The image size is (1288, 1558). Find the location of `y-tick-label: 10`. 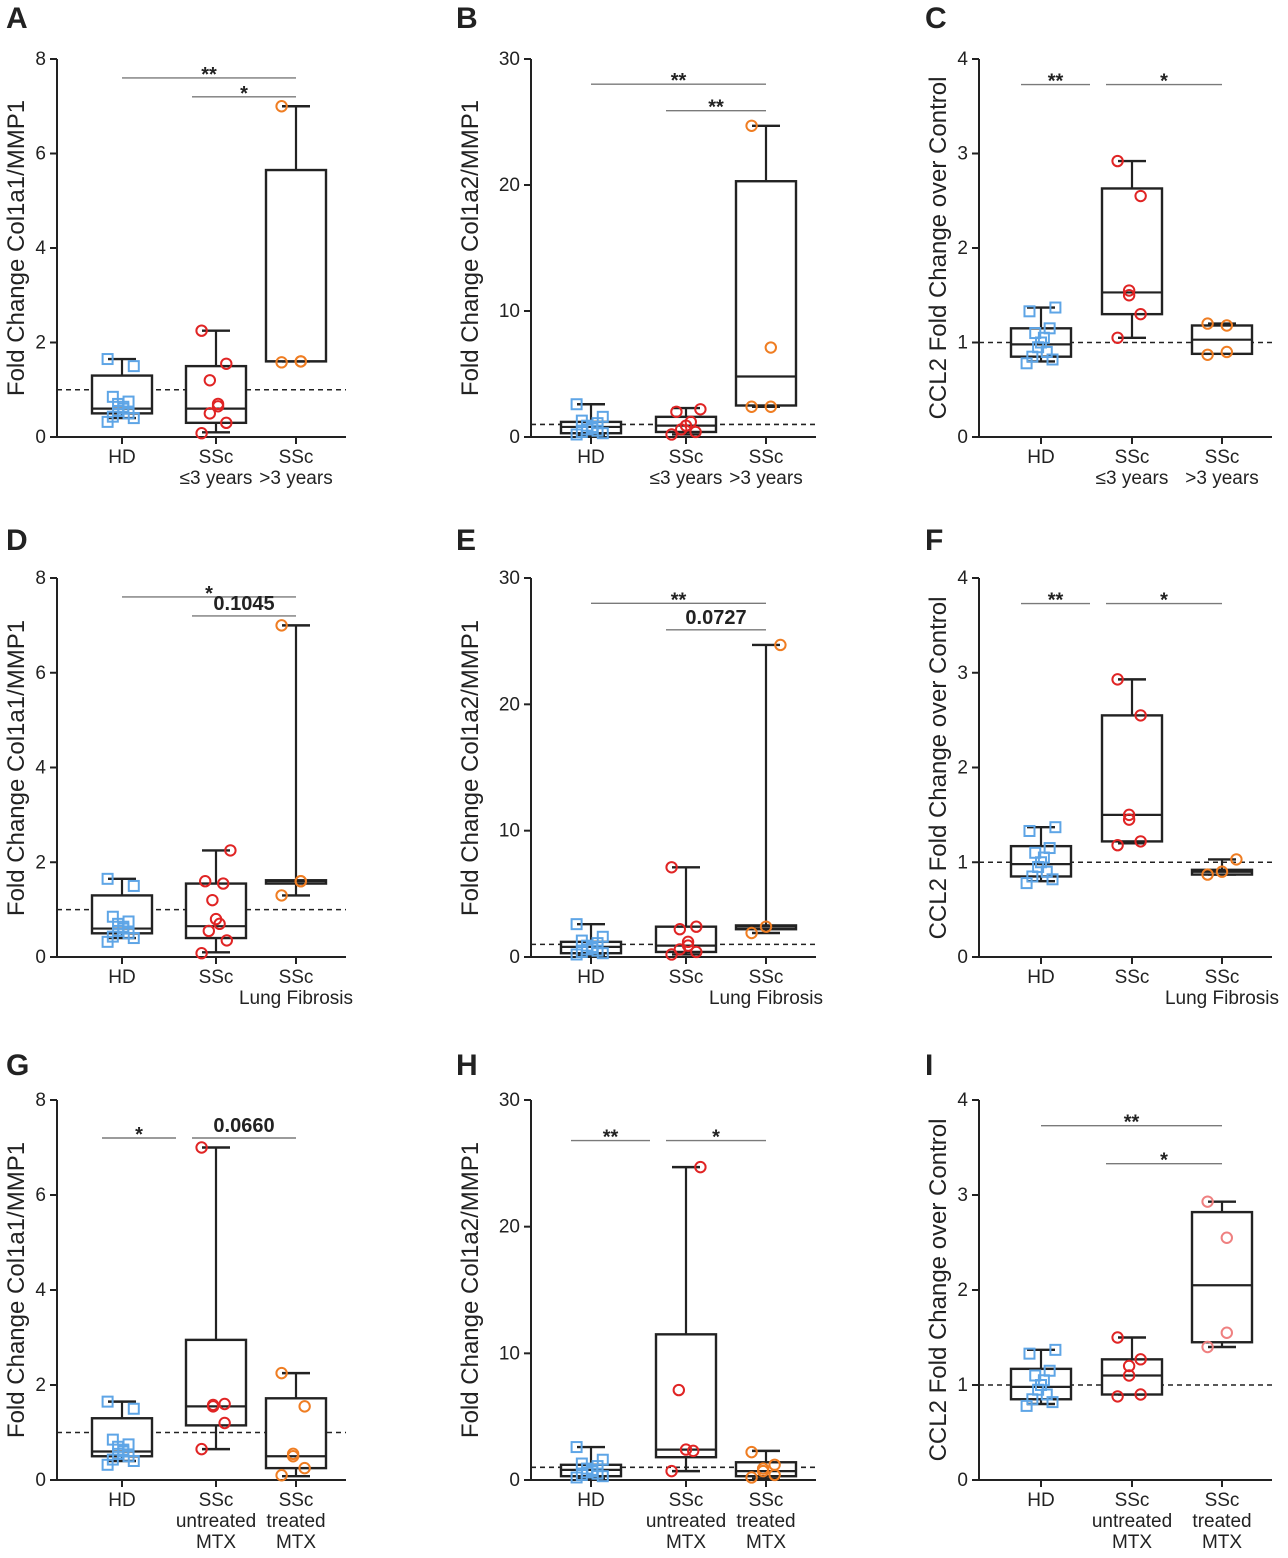

y-tick-label: 10 is located at coordinates (509, 311).